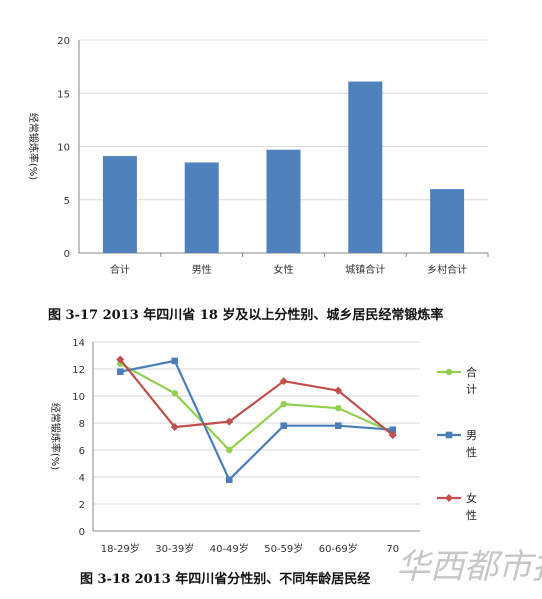  What do you see at coordinates (338, 548) in the screenshot?
I see `category-label: 60-69岁` at bounding box center [338, 548].